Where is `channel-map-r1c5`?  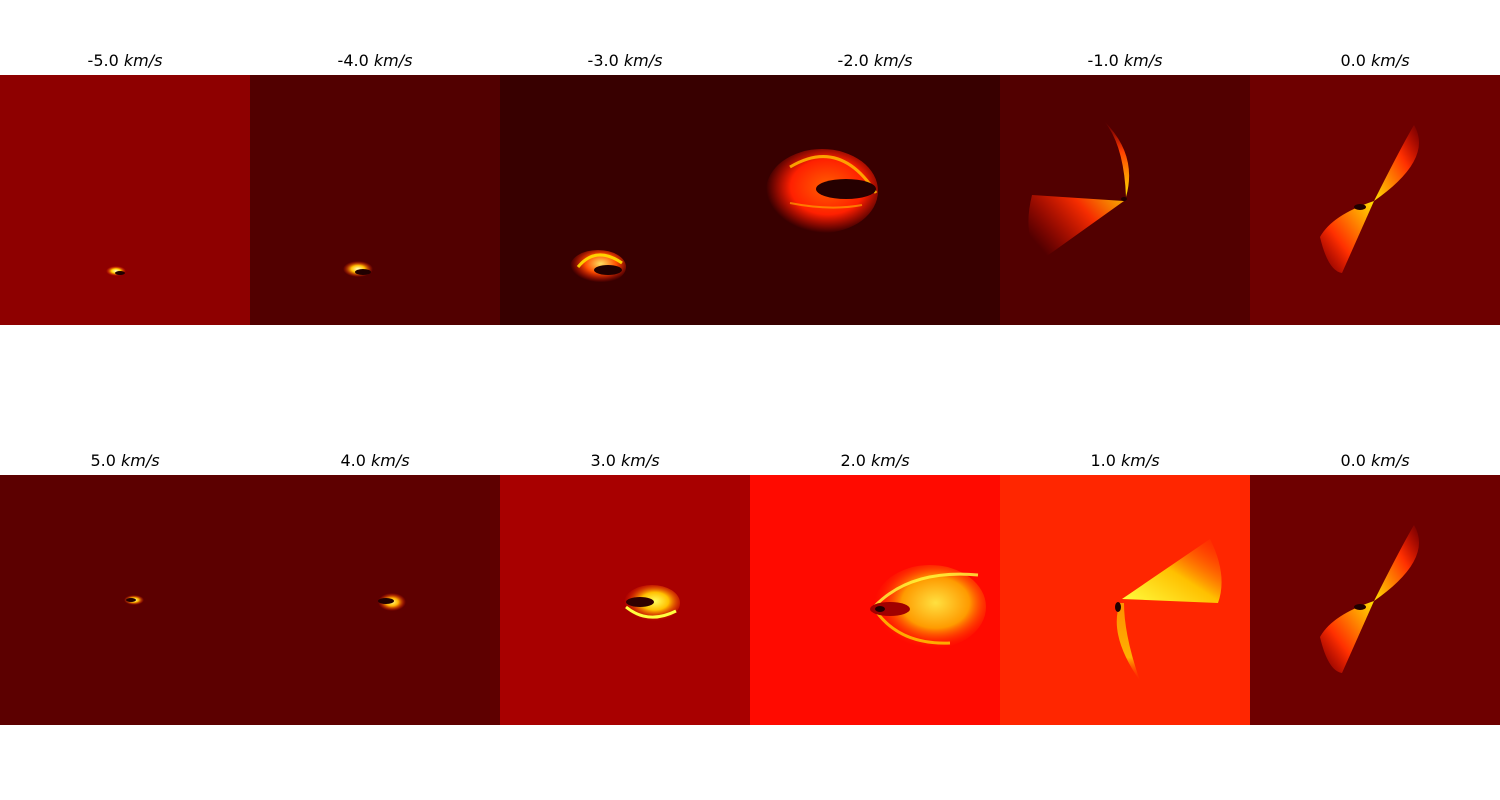
channel-map-r1c5 is located at coordinates (1125, 200).